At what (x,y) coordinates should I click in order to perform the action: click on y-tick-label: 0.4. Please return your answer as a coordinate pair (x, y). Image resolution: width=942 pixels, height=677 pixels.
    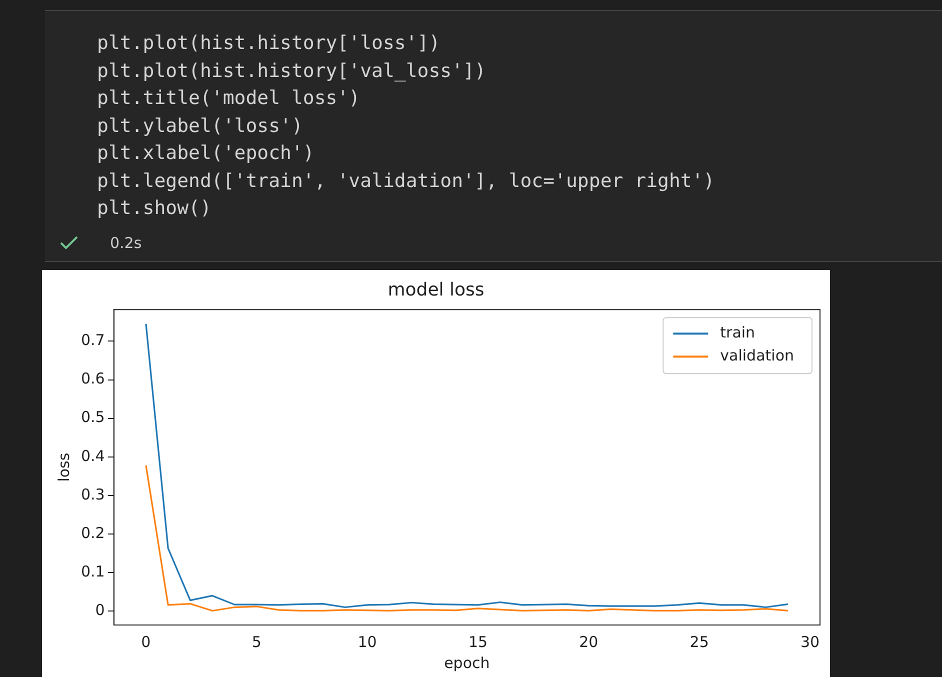
    Looking at the image, I should click on (92, 455).